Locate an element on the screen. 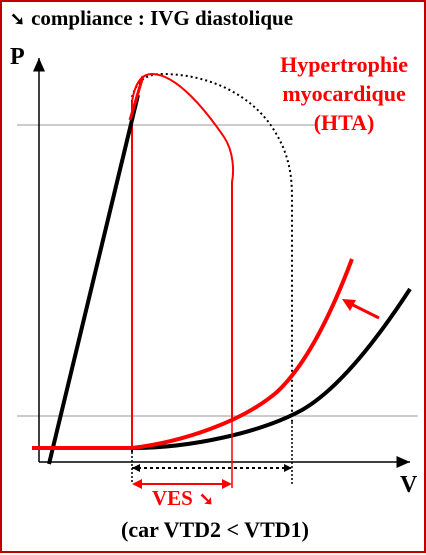 This screenshot has height=555, width=426. normal-espvr-line is located at coordinates (93, 279).